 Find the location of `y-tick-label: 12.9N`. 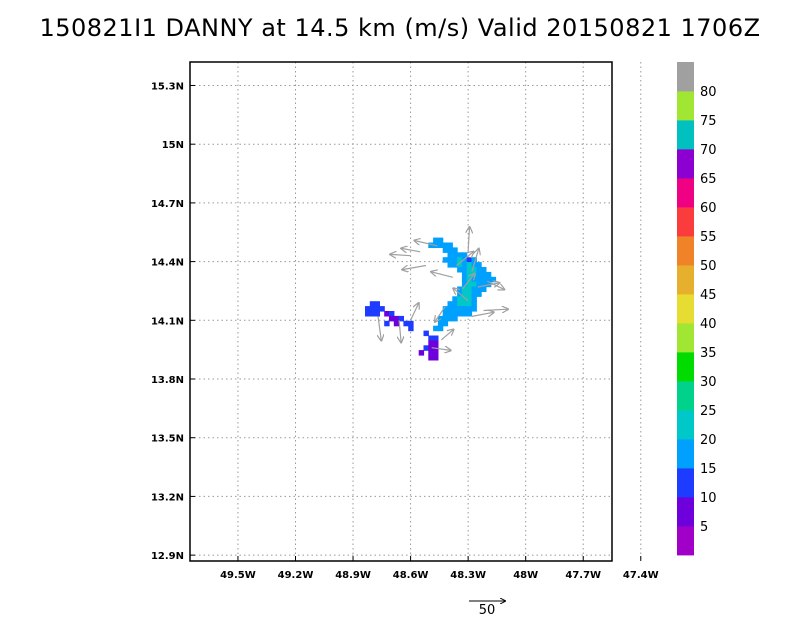

y-tick-label: 12.9N is located at coordinates (167, 556).